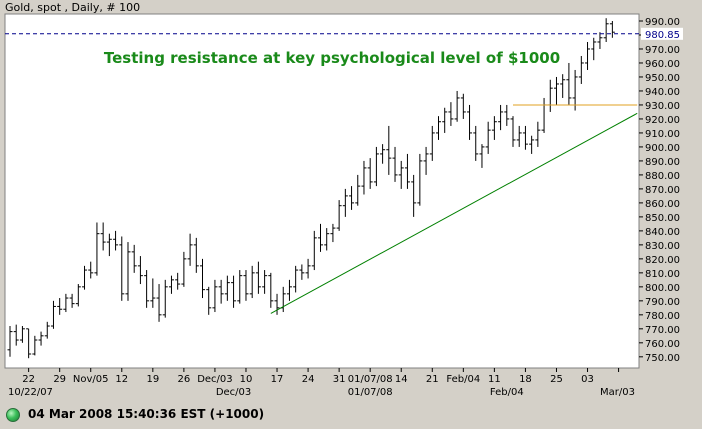 This screenshot has width=702, height=429. Describe the element at coordinates (662, 92) in the screenshot. I see `y-tick-label: 940.00` at that location.